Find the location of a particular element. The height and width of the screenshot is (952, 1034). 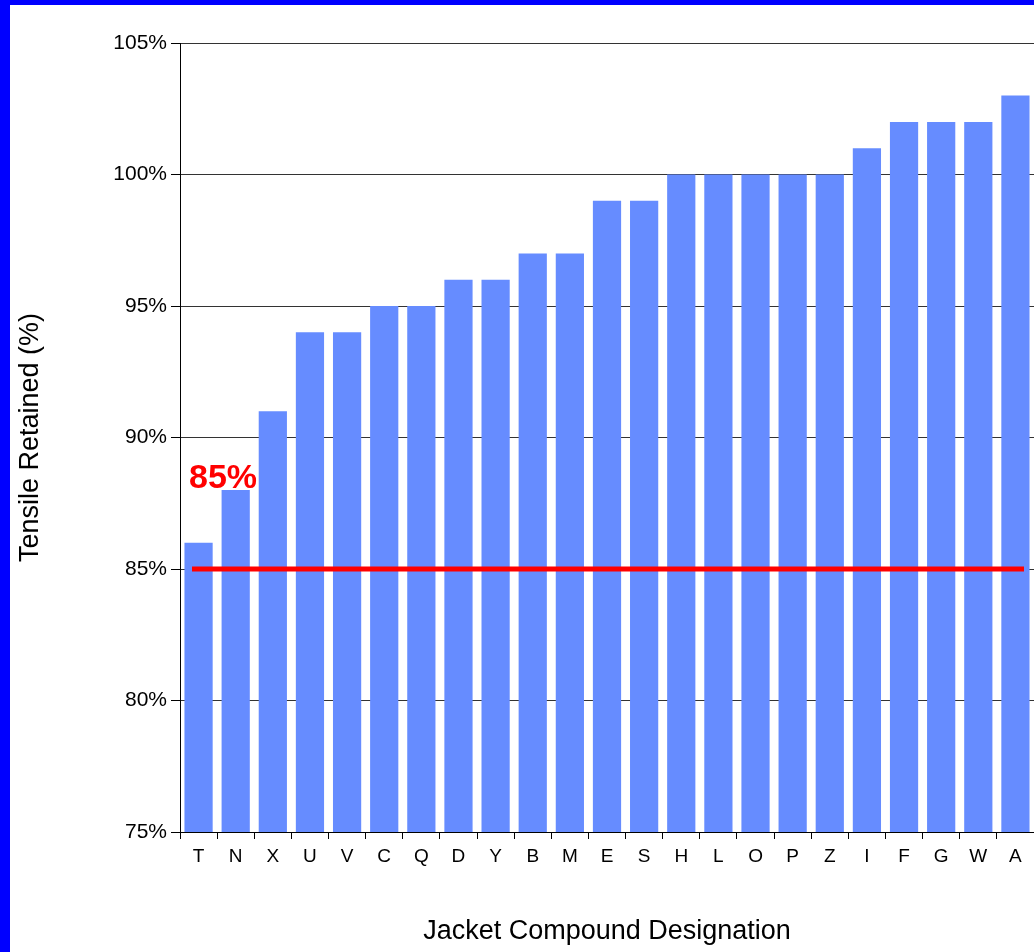

x-tick-label: Q is located at coordinates (421, 855).